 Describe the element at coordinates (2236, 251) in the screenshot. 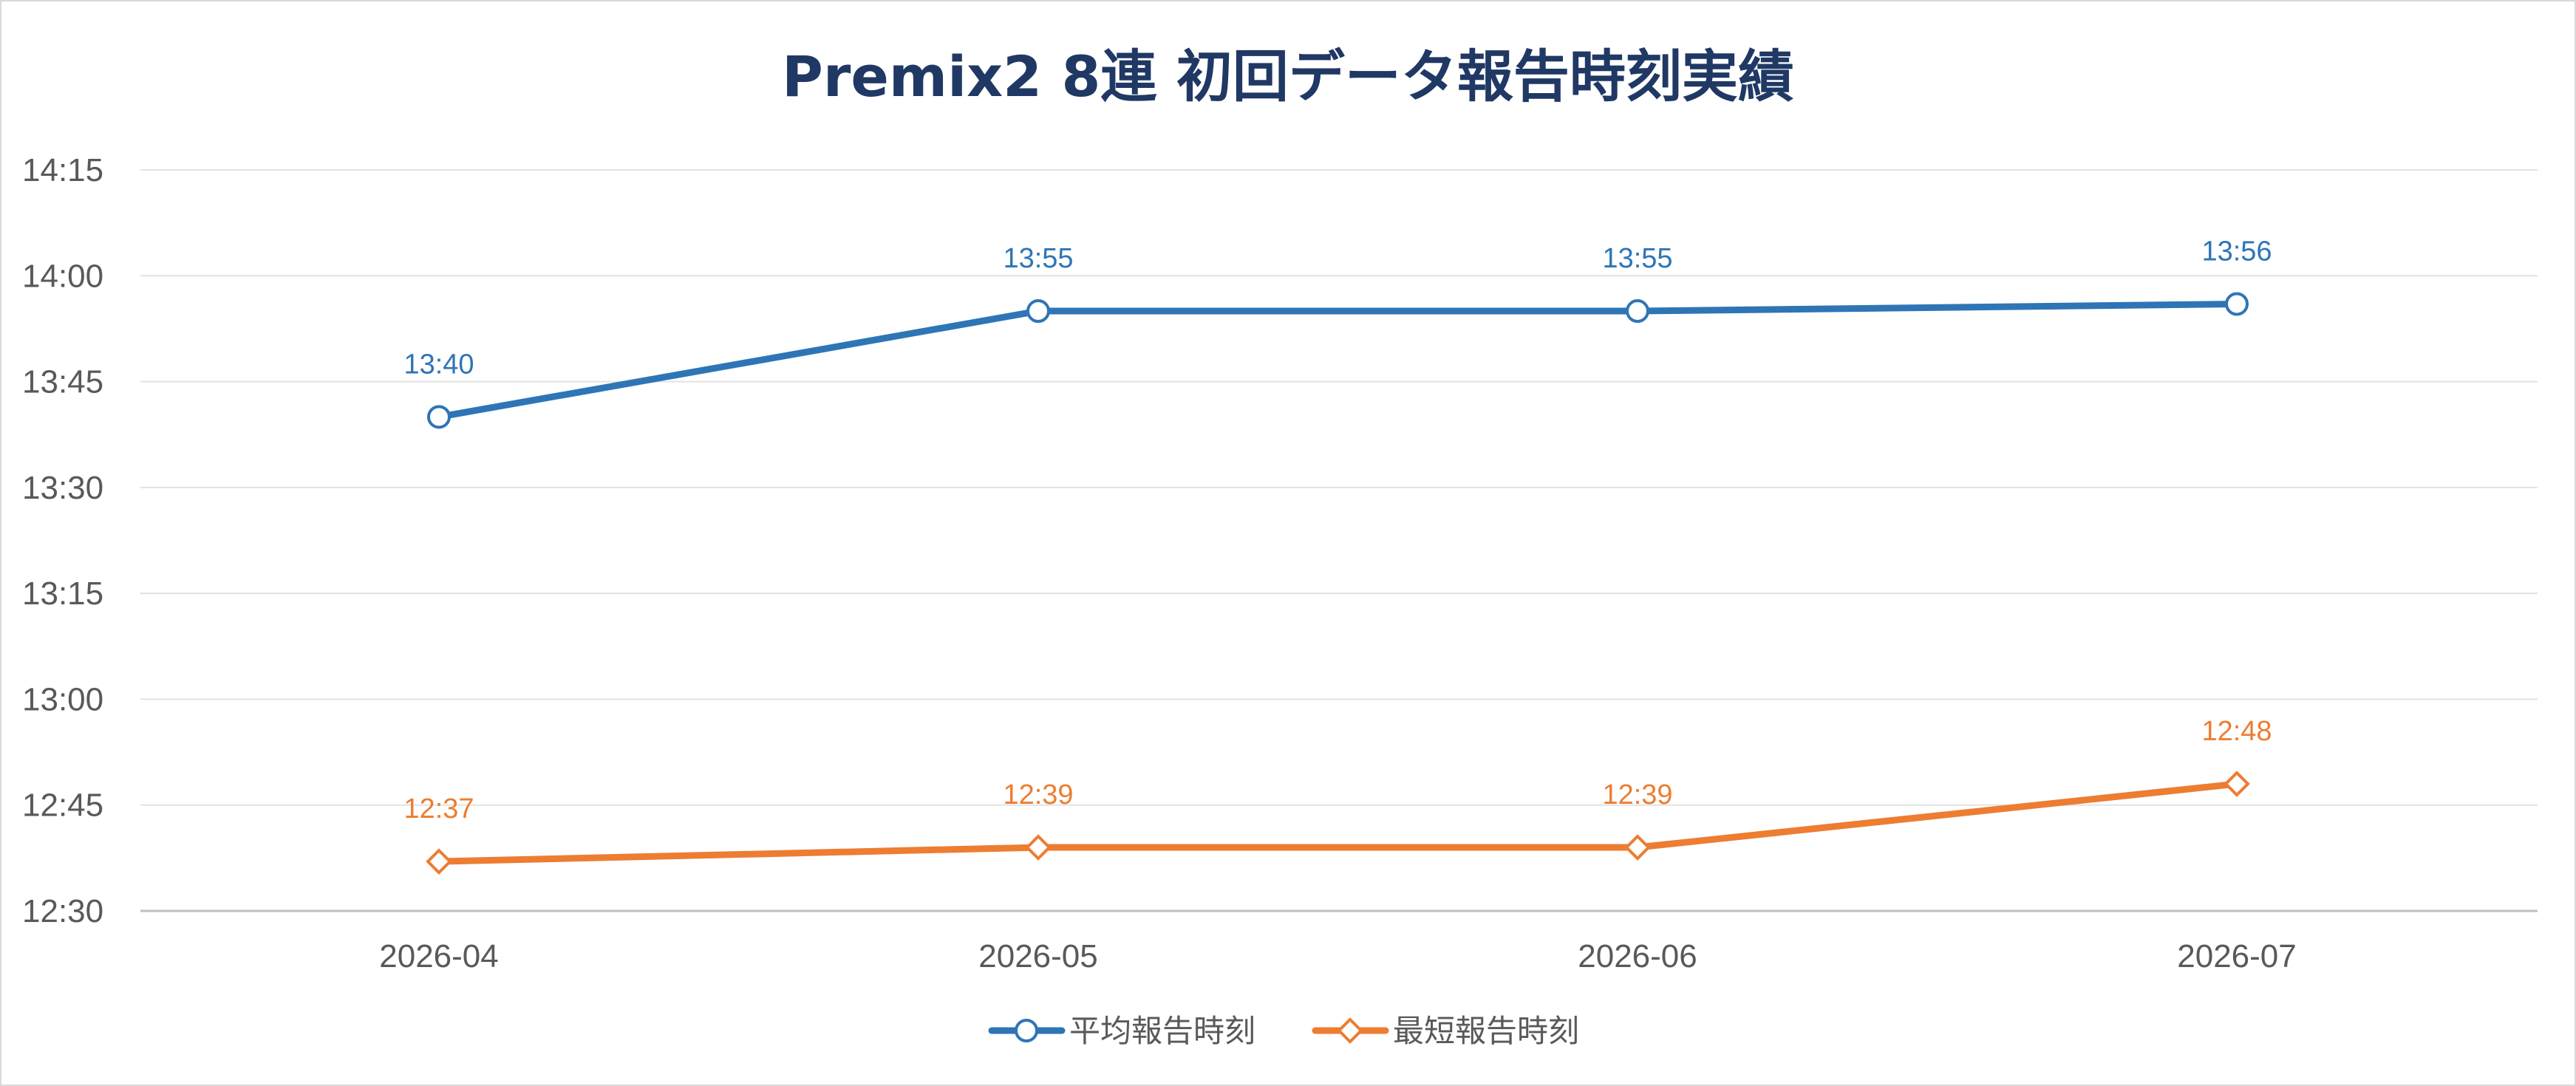

I see `data-label: 13:56` at that location.